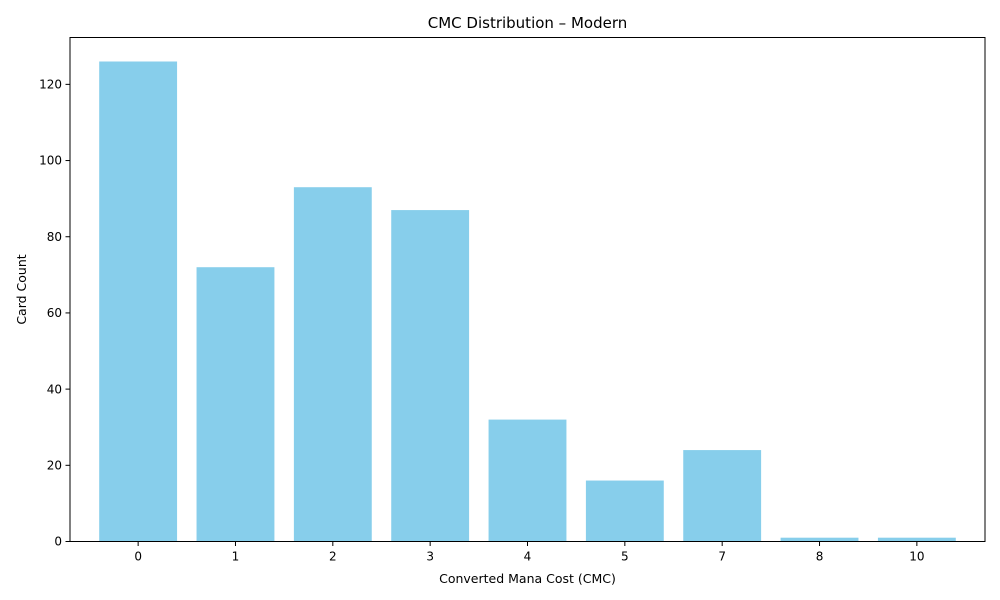 The image size is (1000, 600). What do you see at coordinates (430, 557) in the screenshot?
I see `x-tick-label: 3` at bounding box center [430, 557].